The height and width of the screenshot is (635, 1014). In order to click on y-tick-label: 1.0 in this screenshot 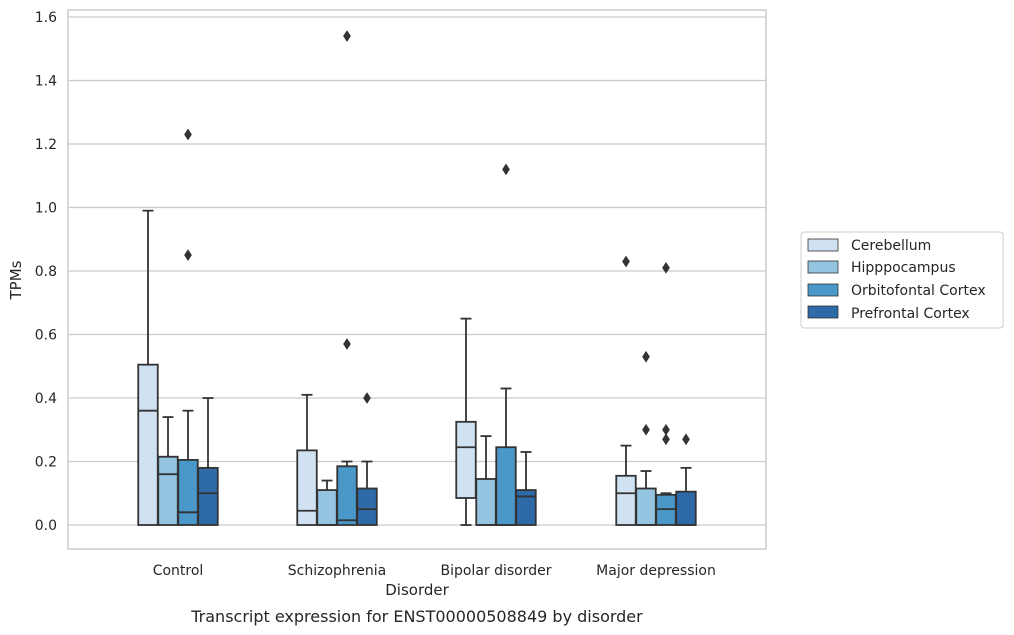, I will do `click(46, 209)`.